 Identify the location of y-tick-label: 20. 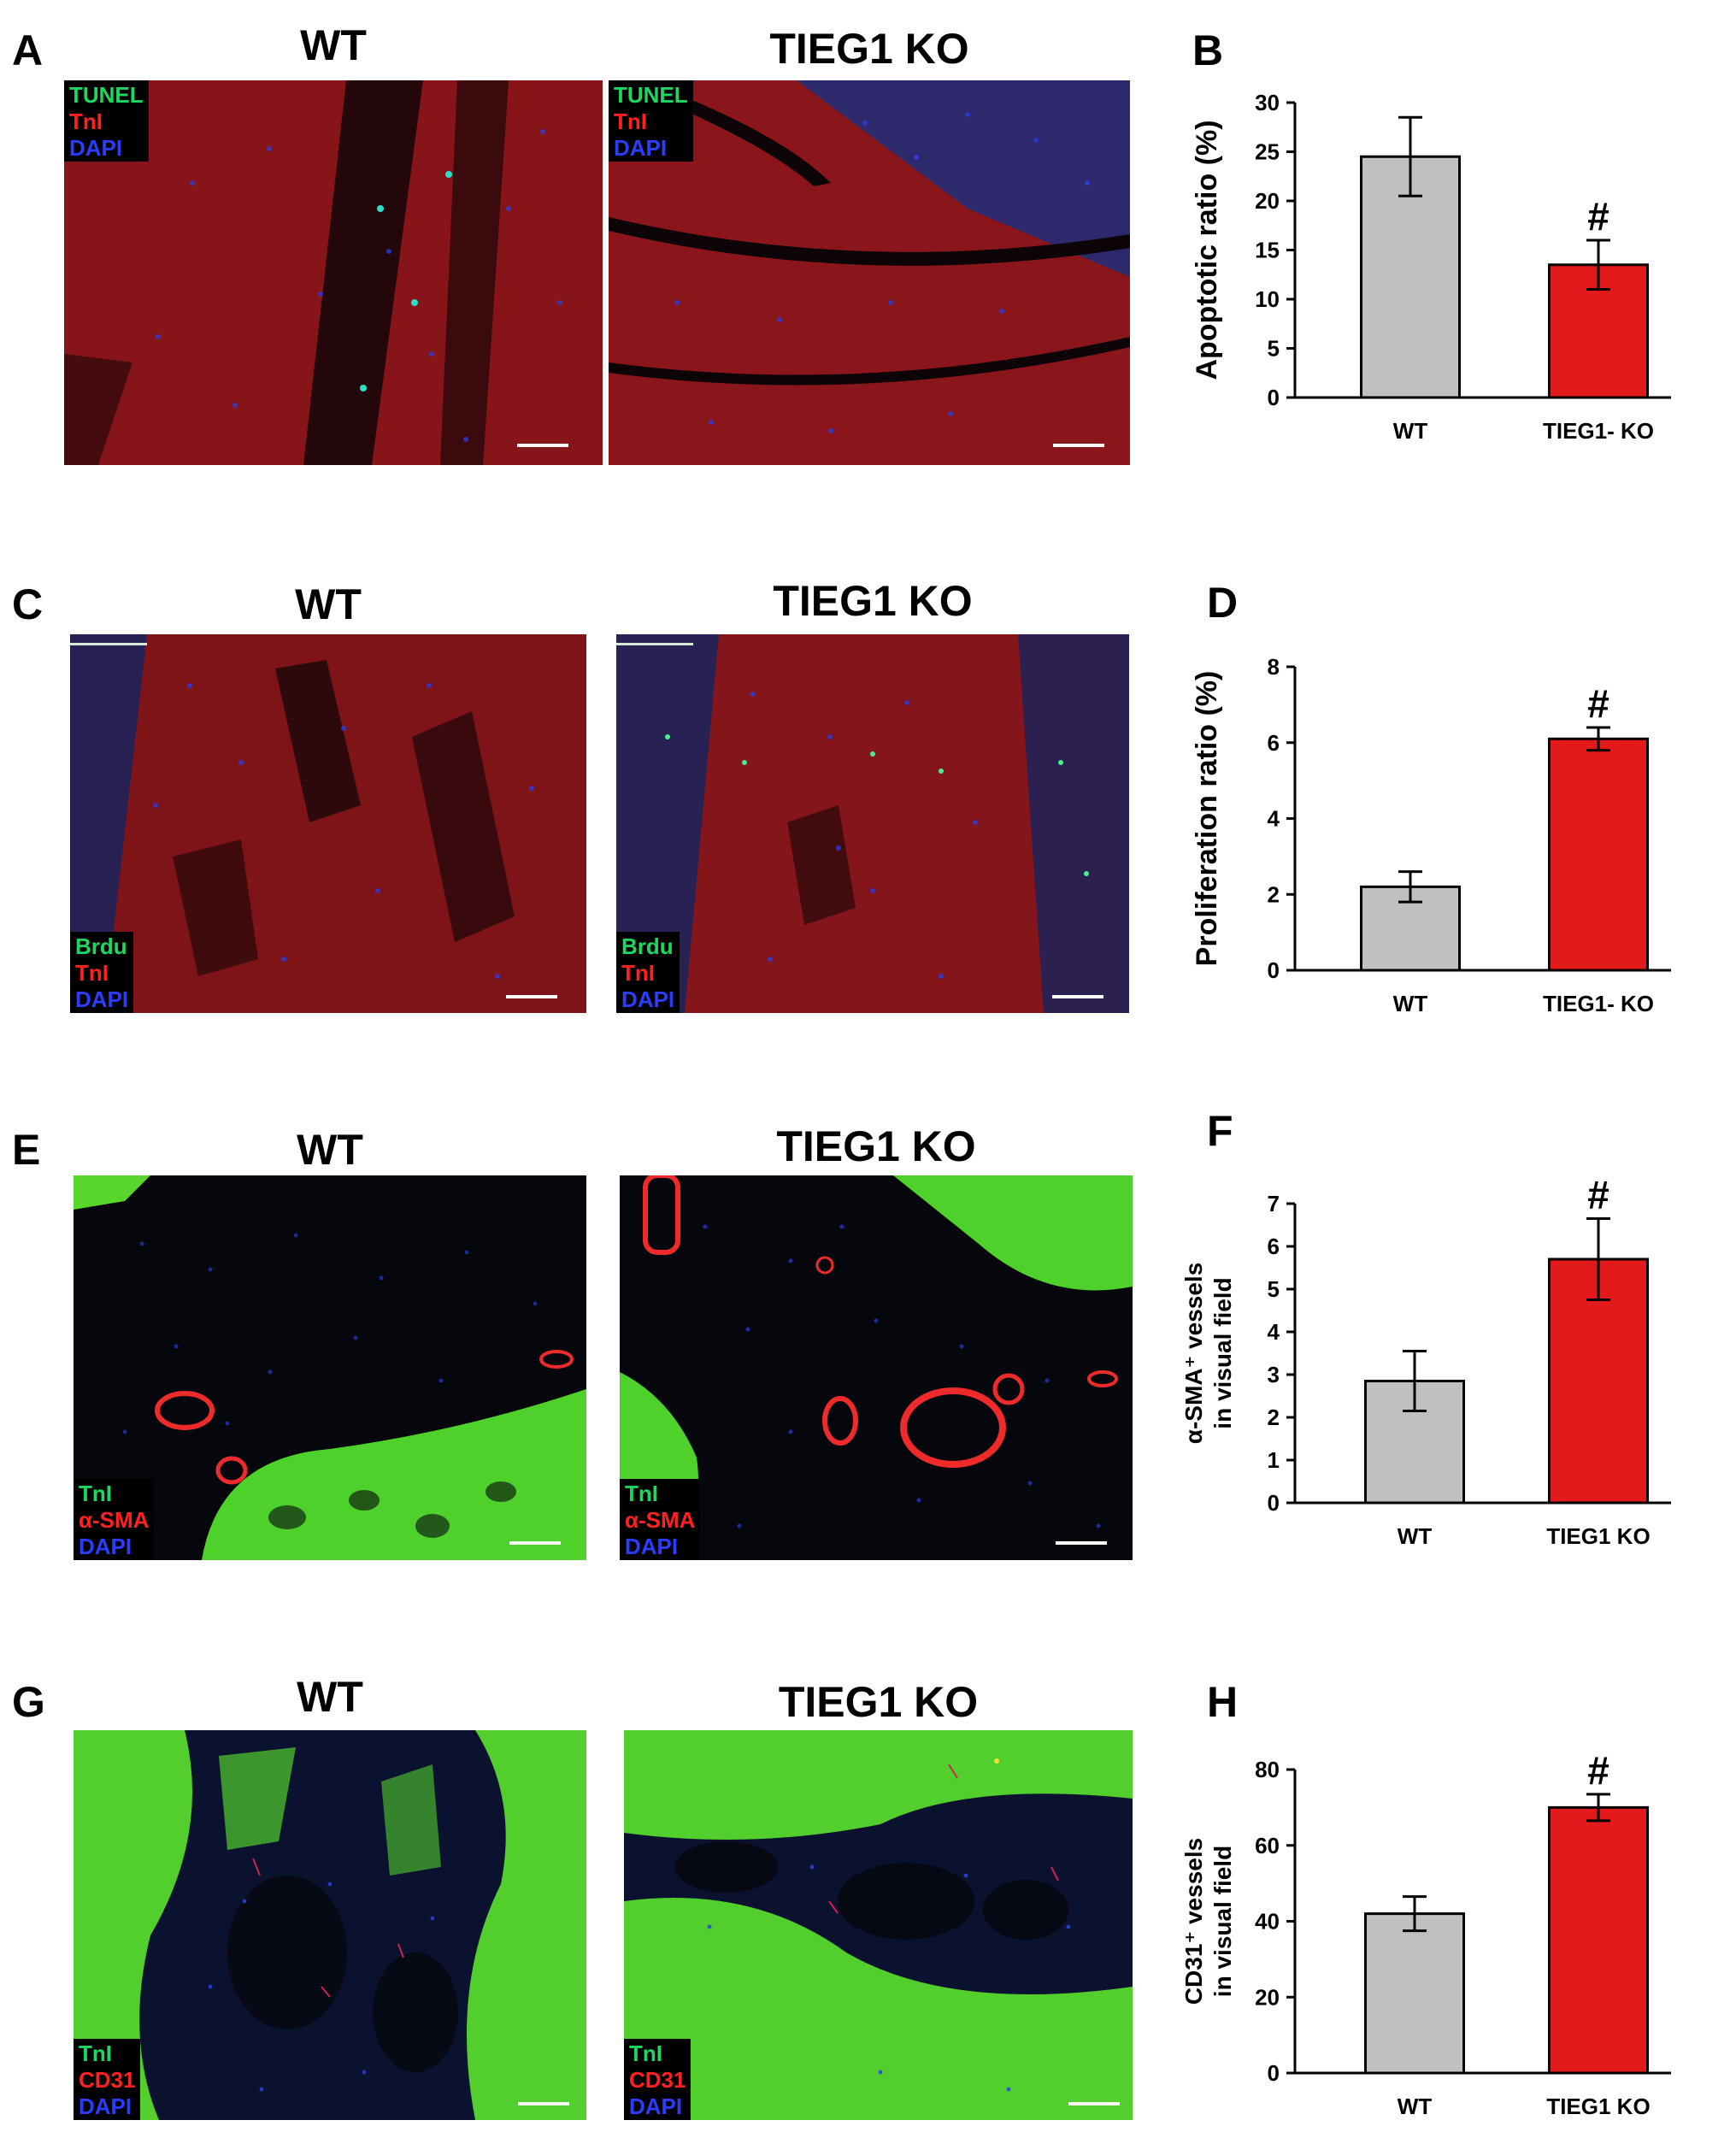
(1267, 1997).